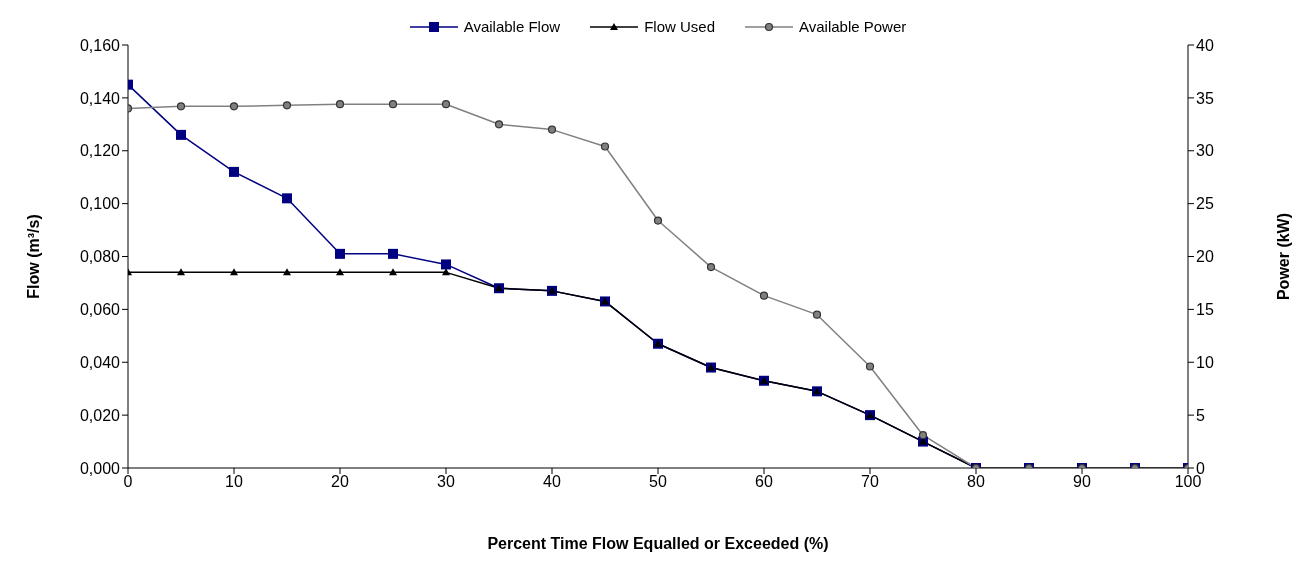 Image resolution: width=1316 pixels, height=567 pixels. What do you see at coordinates (340, 482) in the screenshot?
I see `x-tick-label: 20` at bounding box center [340, 482].